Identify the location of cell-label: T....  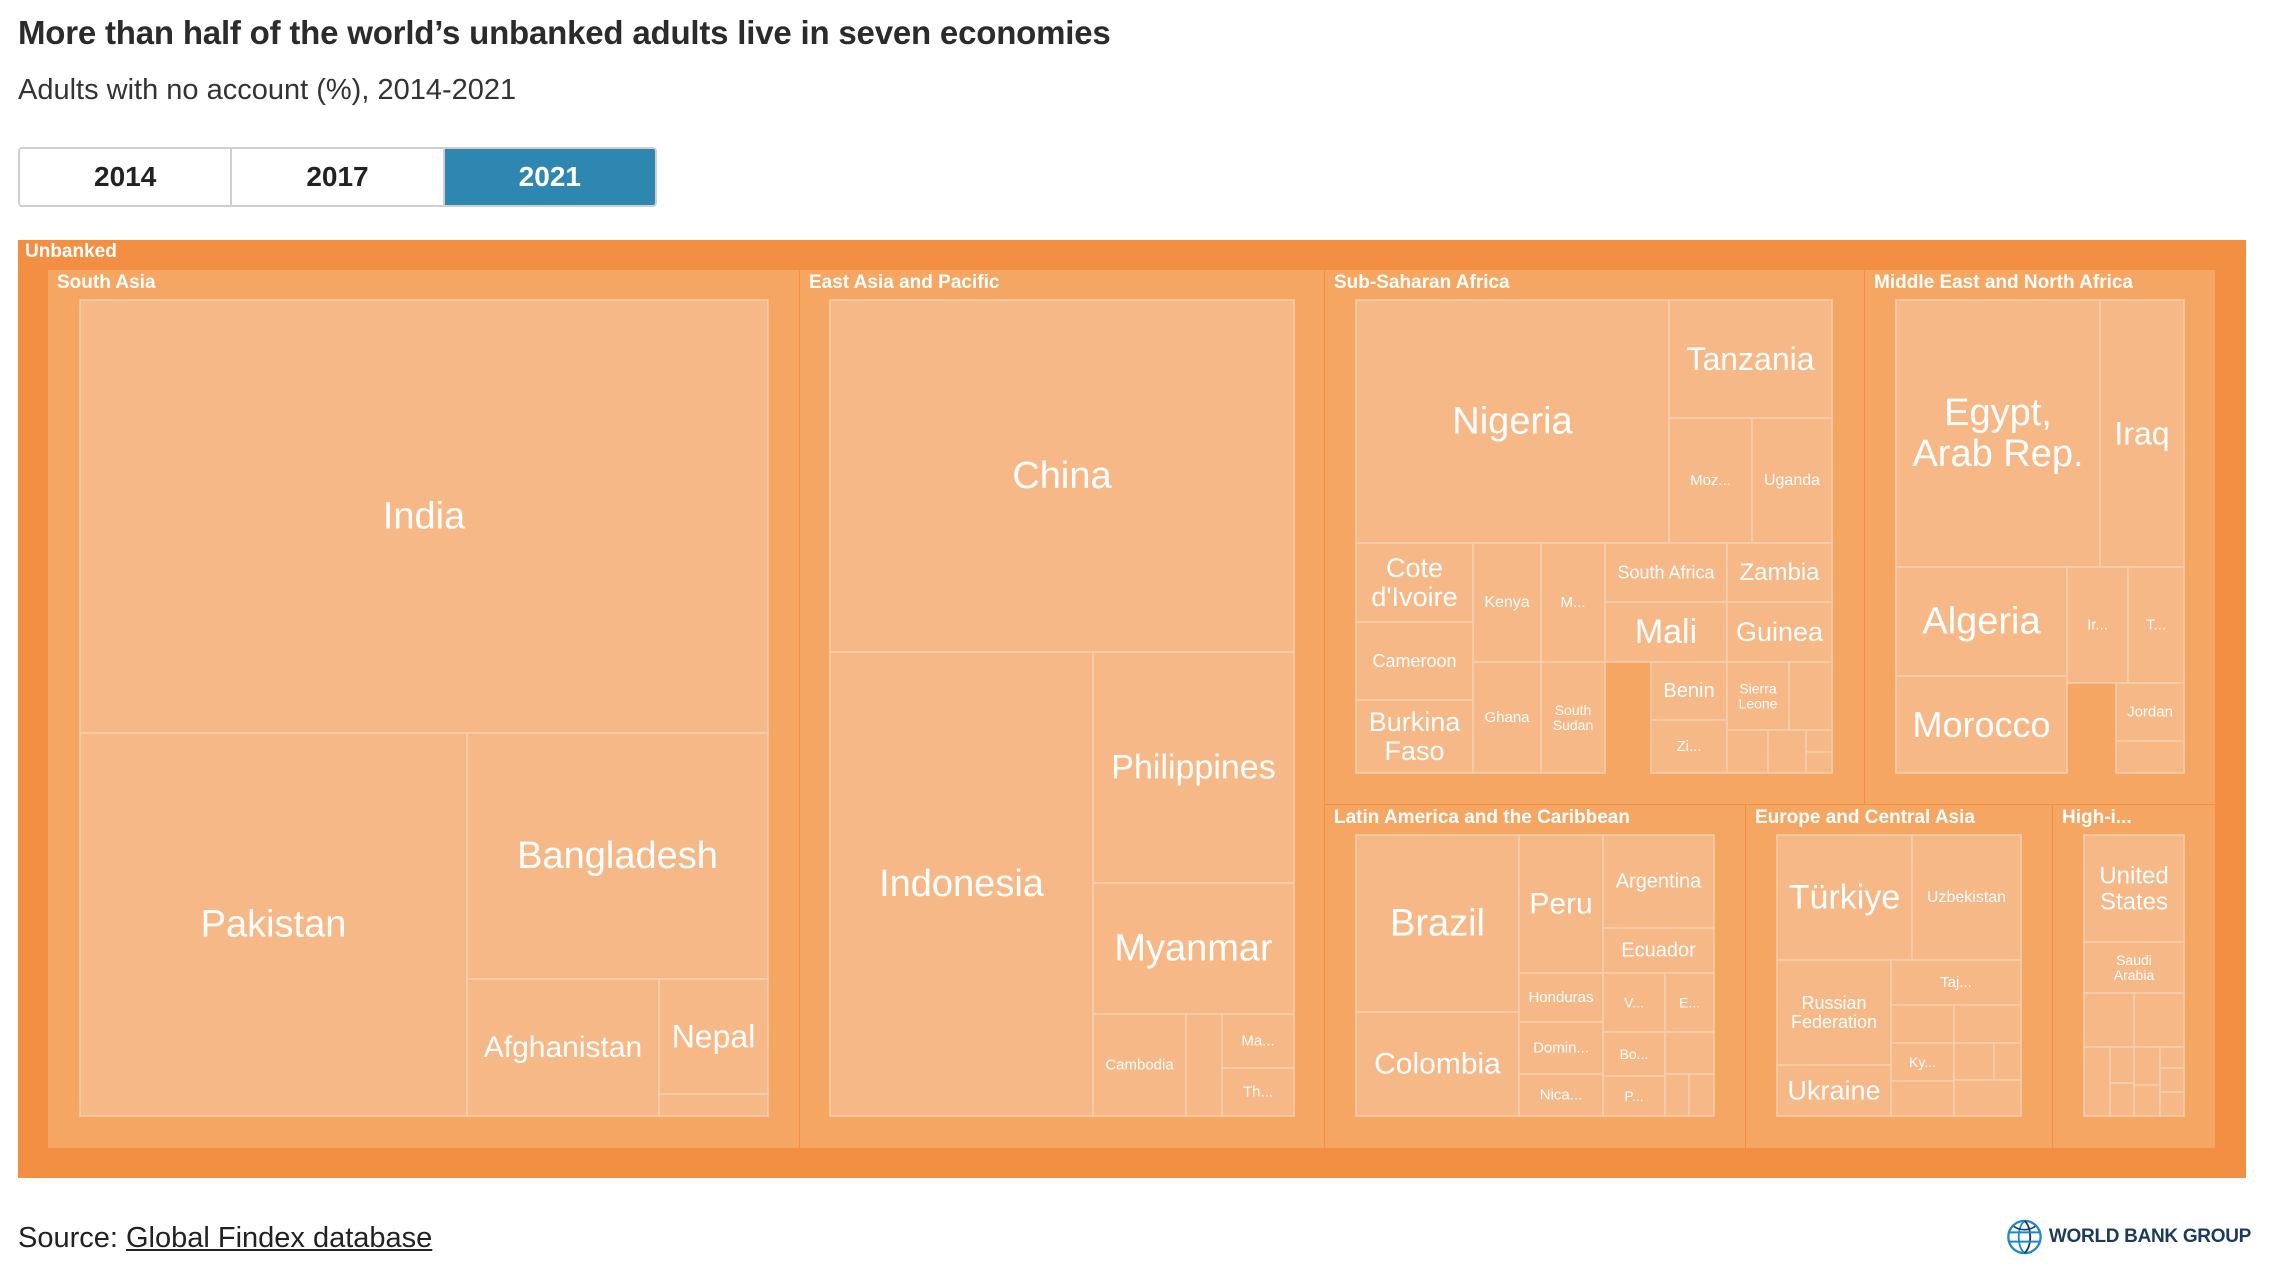
(2156, 625).